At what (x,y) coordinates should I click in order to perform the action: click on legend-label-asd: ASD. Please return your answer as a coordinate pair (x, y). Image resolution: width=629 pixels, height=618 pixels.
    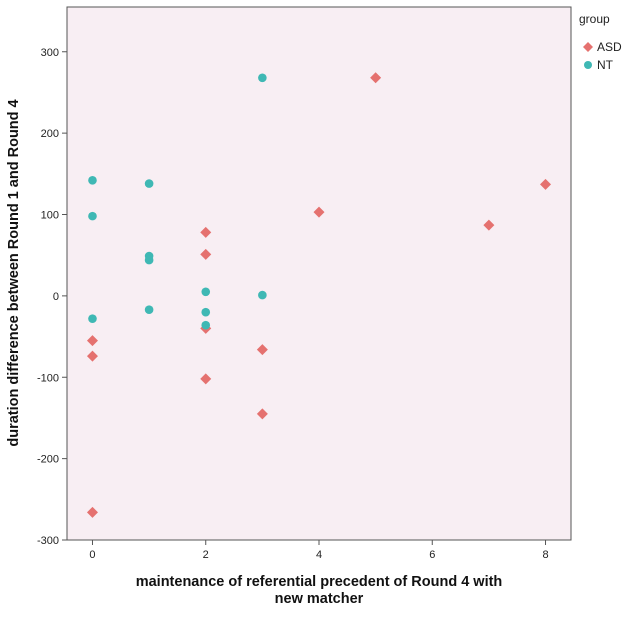
    Looking at the image, I should click on (609, 47).